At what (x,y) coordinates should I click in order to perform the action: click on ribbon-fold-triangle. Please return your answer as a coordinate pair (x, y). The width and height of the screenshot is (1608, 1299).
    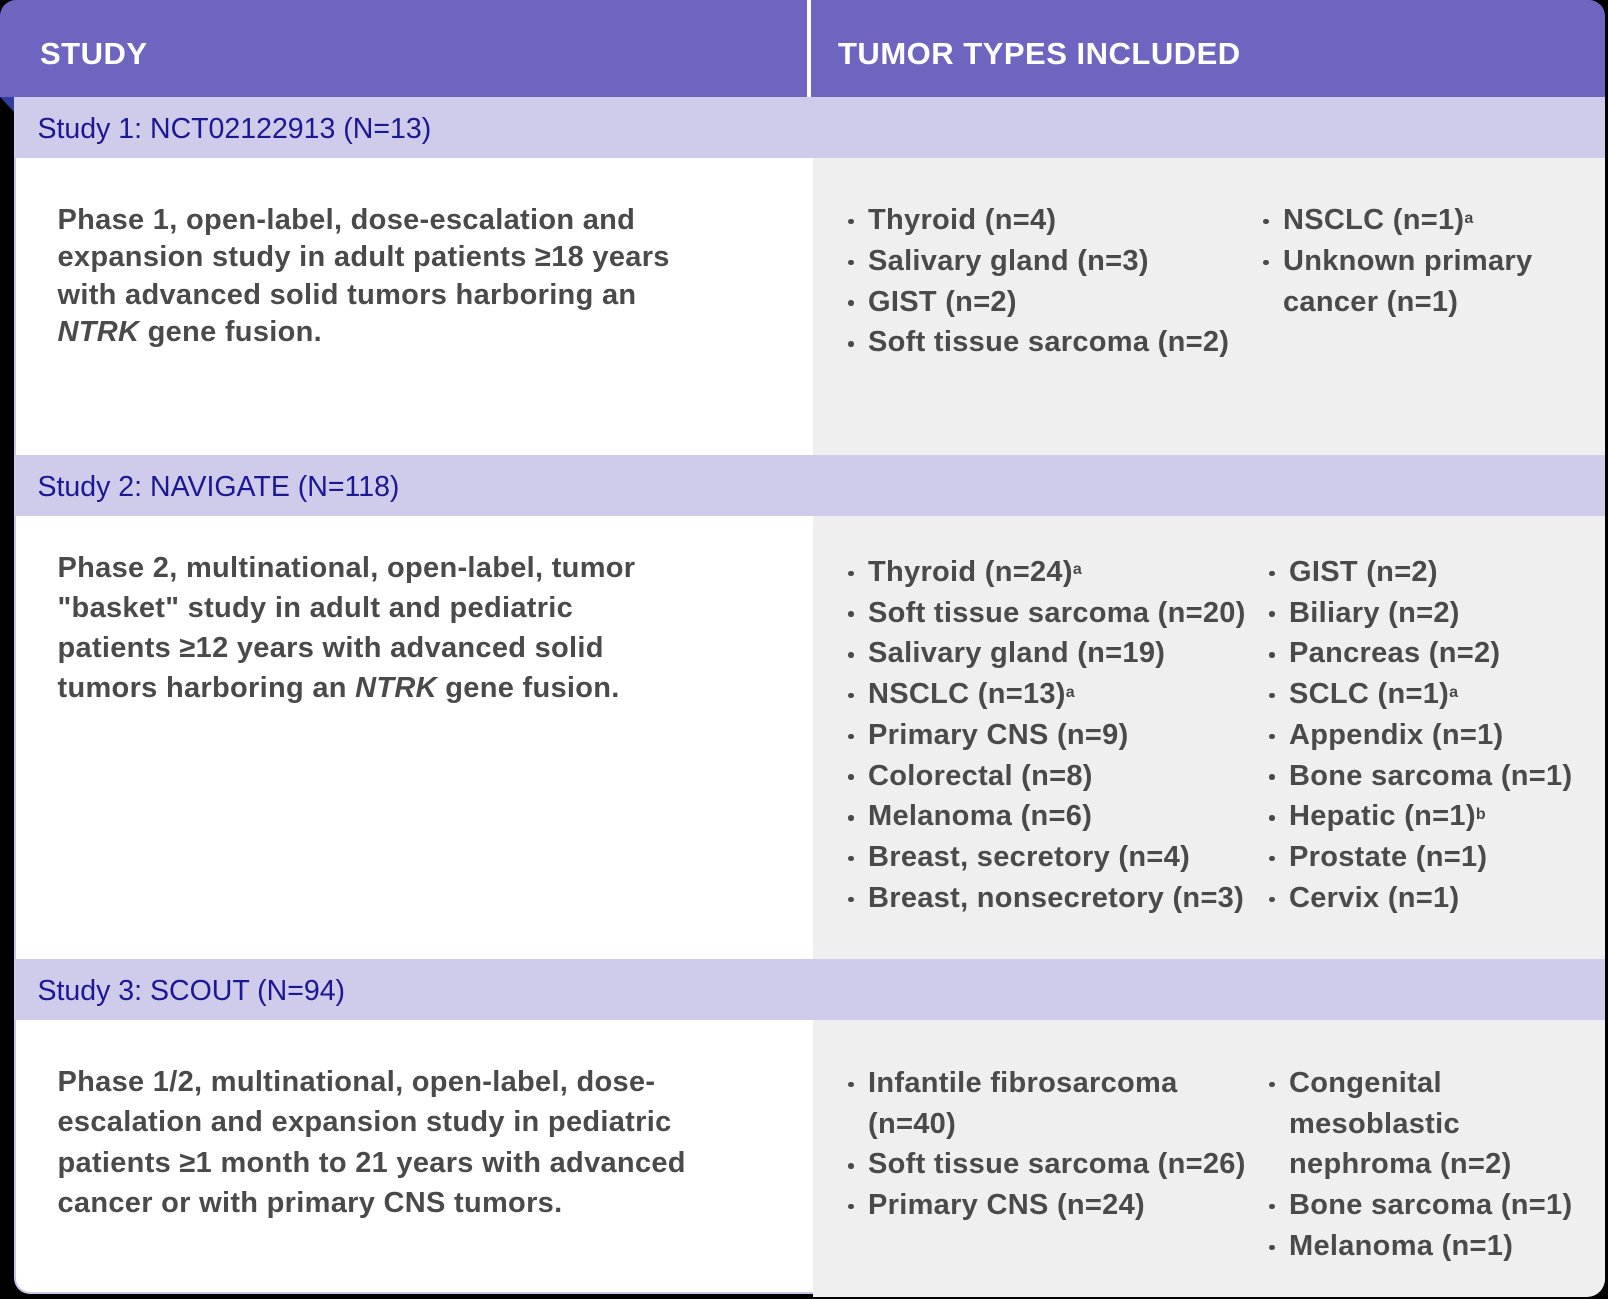
    Looking at the image, I should click on (8, 105).